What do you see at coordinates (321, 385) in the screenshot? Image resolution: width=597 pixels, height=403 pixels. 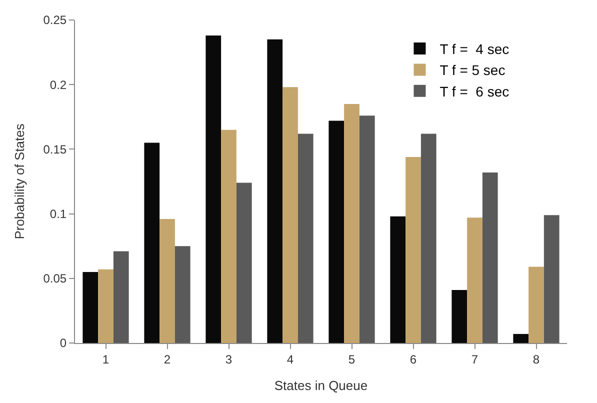 I see `x-axis-title: States in Queue` at bounding box center [321, 385].